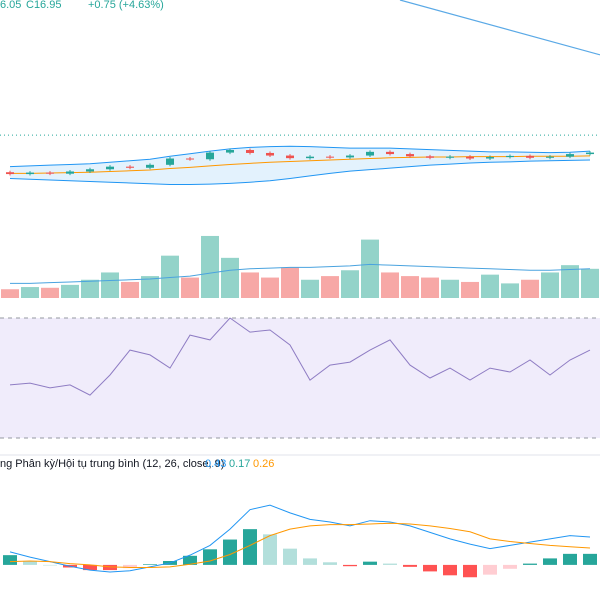 The height and width of the screenshot is (600, 600). What do you see at coordinates (215, 464) in the screenshot?
I see `macd-value: 0.43` at bounding box center [215, 464].